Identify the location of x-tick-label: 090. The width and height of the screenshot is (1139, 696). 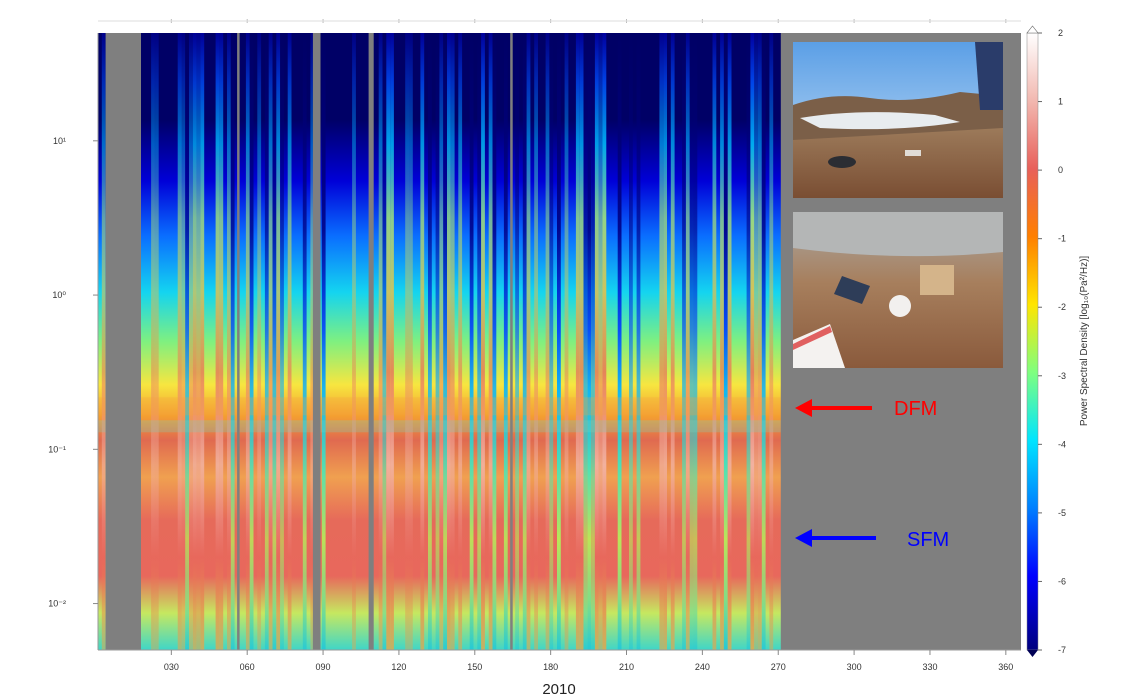
(323, 667).